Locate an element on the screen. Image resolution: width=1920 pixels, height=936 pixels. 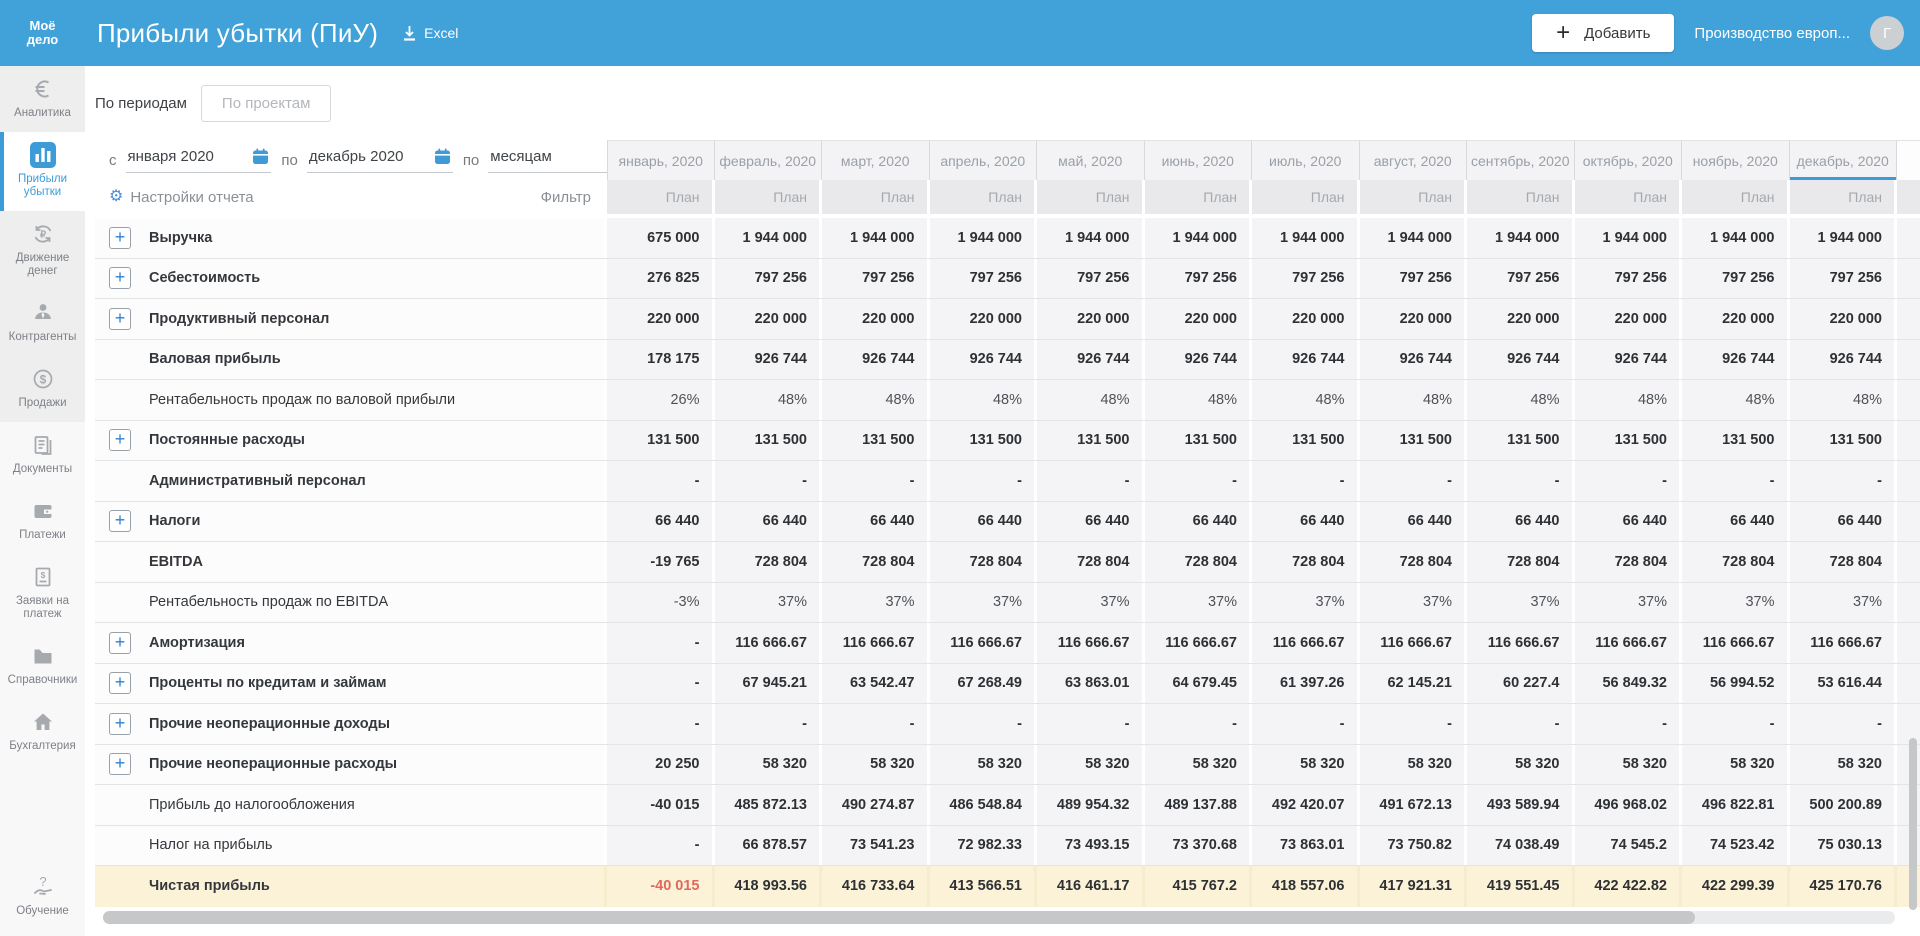
sidebar-item-payment-requests: $ Заявки на платеж is located at coordinates (42, 593).